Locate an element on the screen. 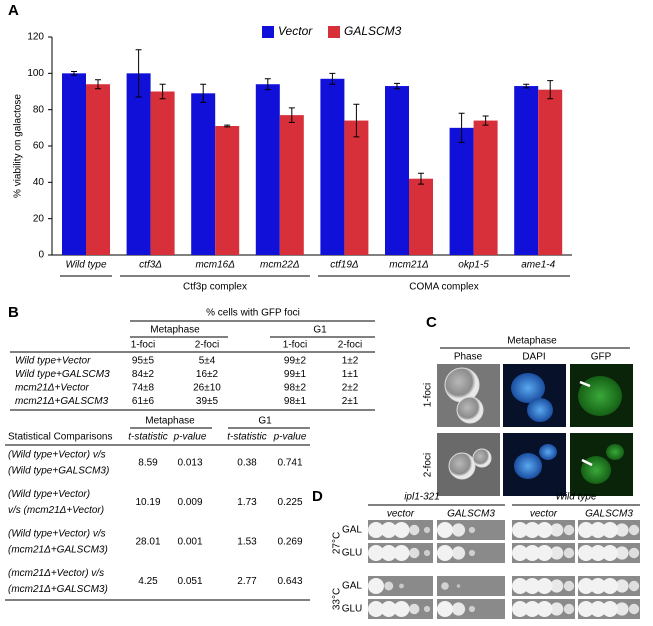 This screenshot has width=653, height=626. cell: 0.051 is located at coordinates (189, 581).